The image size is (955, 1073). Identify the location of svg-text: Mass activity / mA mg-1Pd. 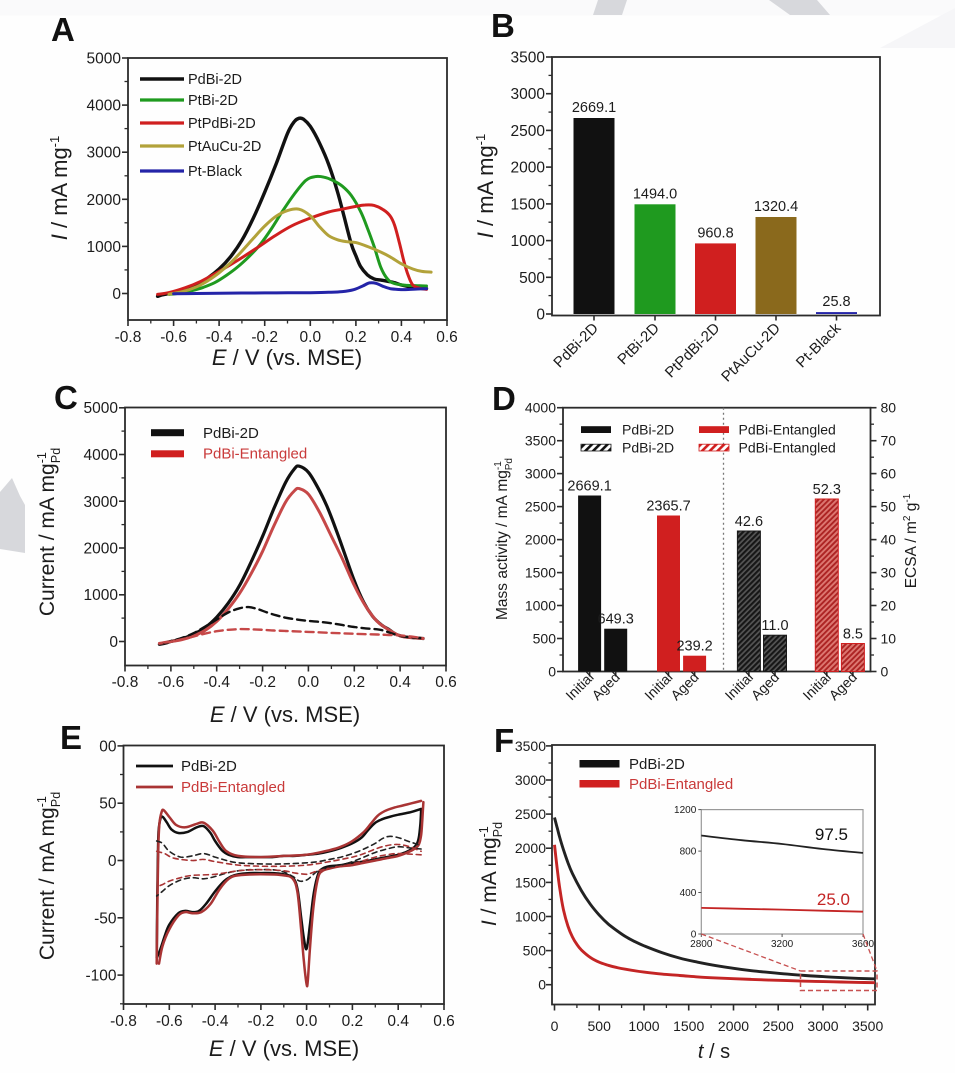
(504, 539).